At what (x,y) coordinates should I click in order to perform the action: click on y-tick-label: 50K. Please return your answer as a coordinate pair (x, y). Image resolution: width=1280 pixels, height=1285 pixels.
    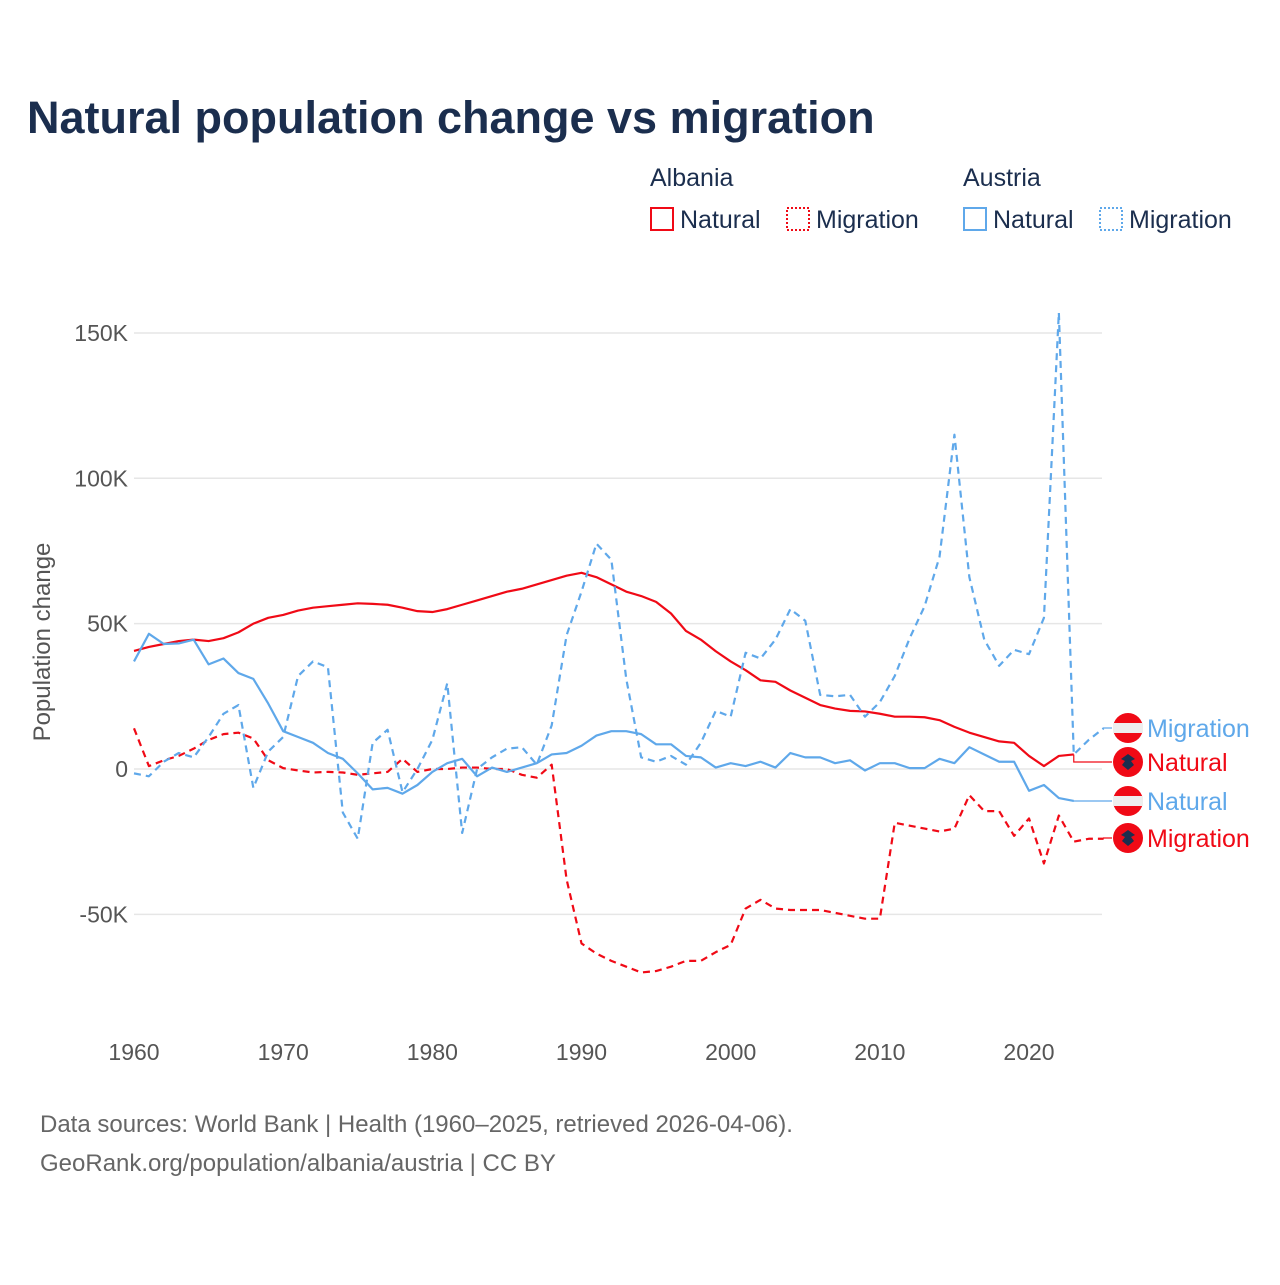
    Looking at the image, I should click on (108, 624).